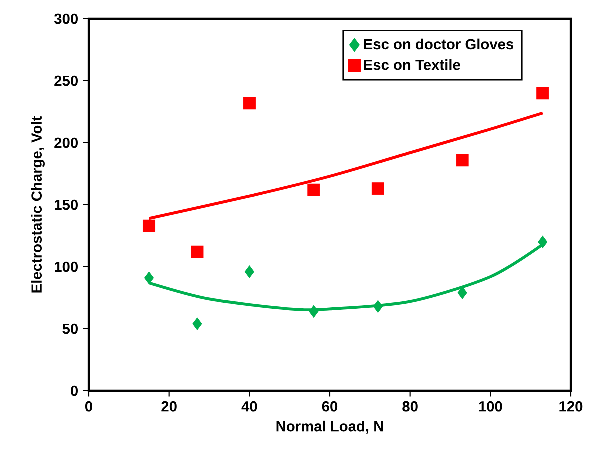 This screenshot has width=597, height=455. Describe the element at coordinates (412, 64) in the screenshot. I see `legend-label: Esc on Textile` at that location.